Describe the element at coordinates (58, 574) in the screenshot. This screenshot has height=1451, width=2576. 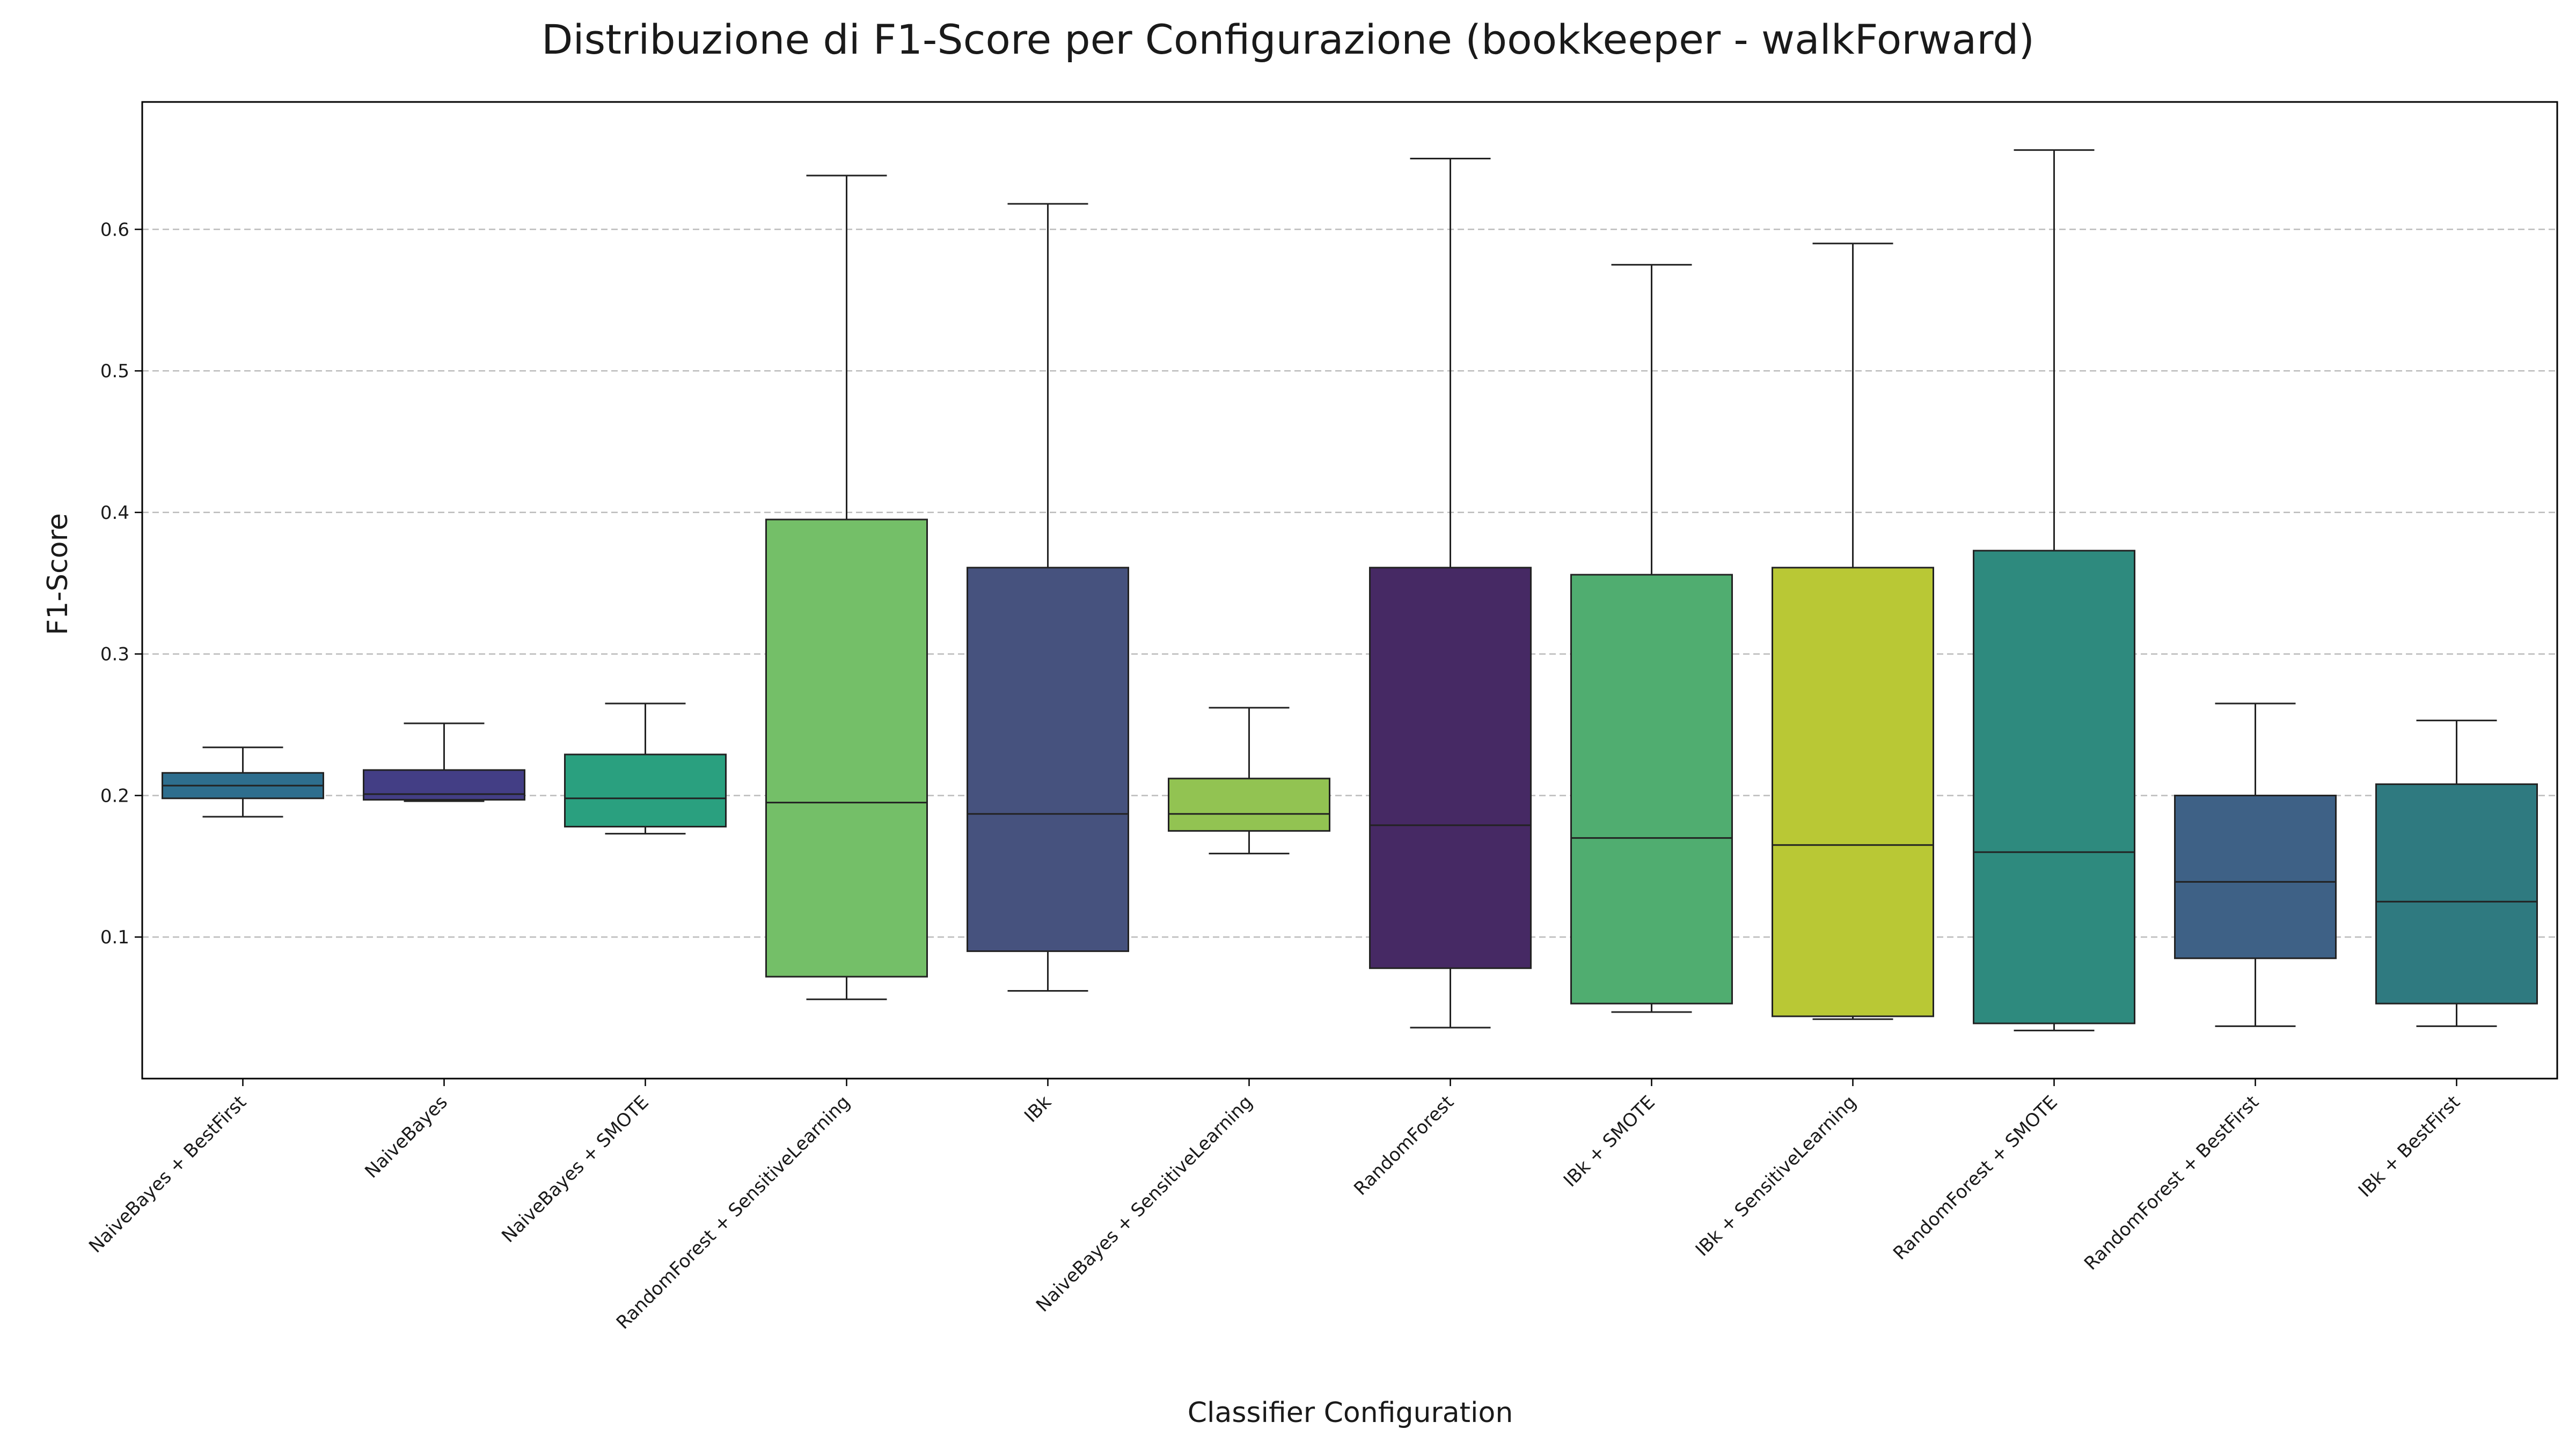
I see `y-axis-label: F1-Score` at that location.